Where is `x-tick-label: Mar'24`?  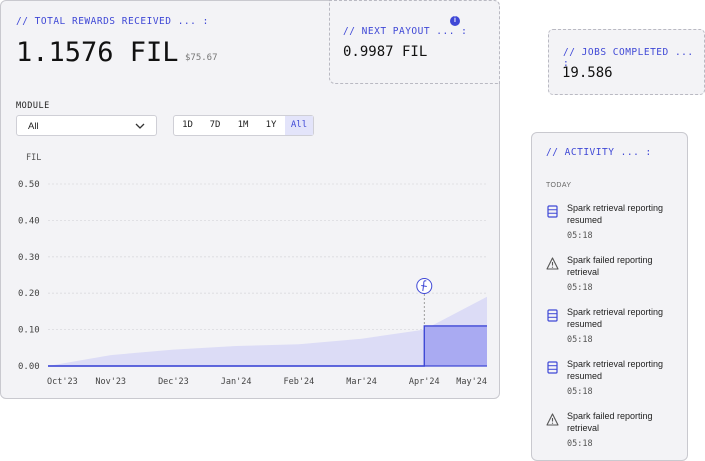 x-tick-label: Mar'24 is located at coordinates (361, 382).